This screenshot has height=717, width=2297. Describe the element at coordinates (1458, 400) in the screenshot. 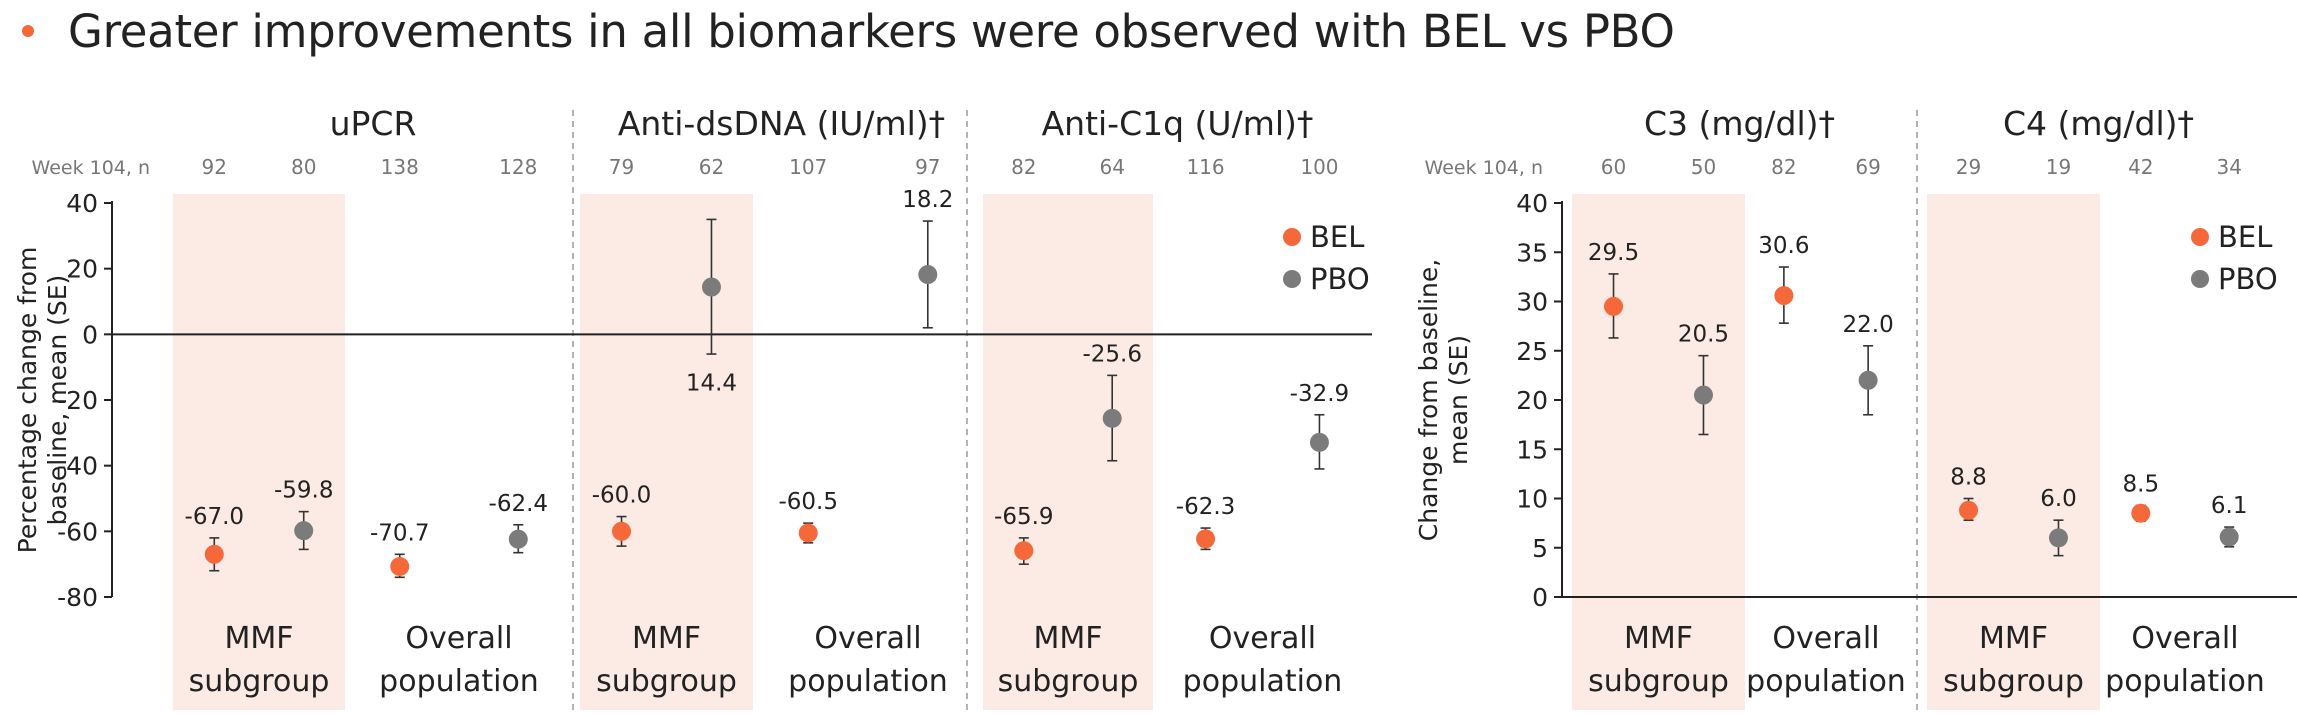

I see `y-axis-title-line: mean (SE)` at that location.